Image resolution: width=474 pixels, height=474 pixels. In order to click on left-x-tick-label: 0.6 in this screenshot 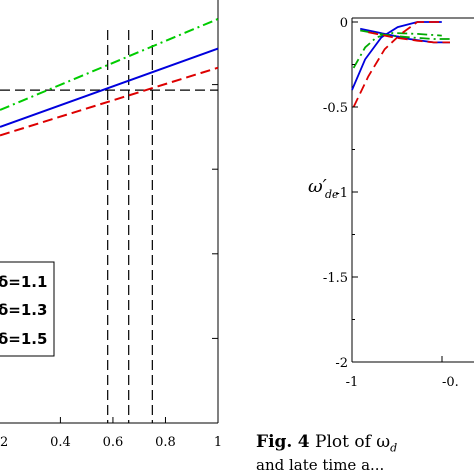, I will do `click(113, 442)`.